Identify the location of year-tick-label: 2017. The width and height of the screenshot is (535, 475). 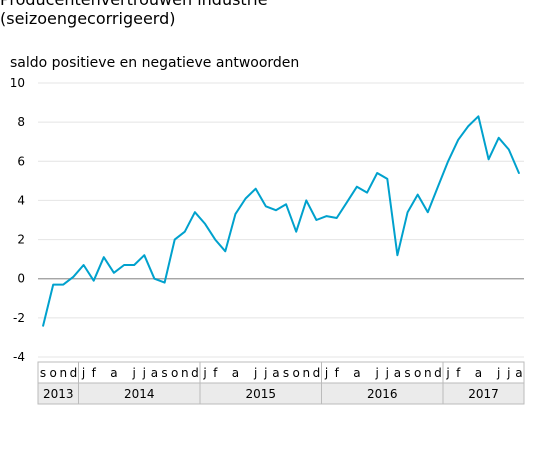
(483, 394).